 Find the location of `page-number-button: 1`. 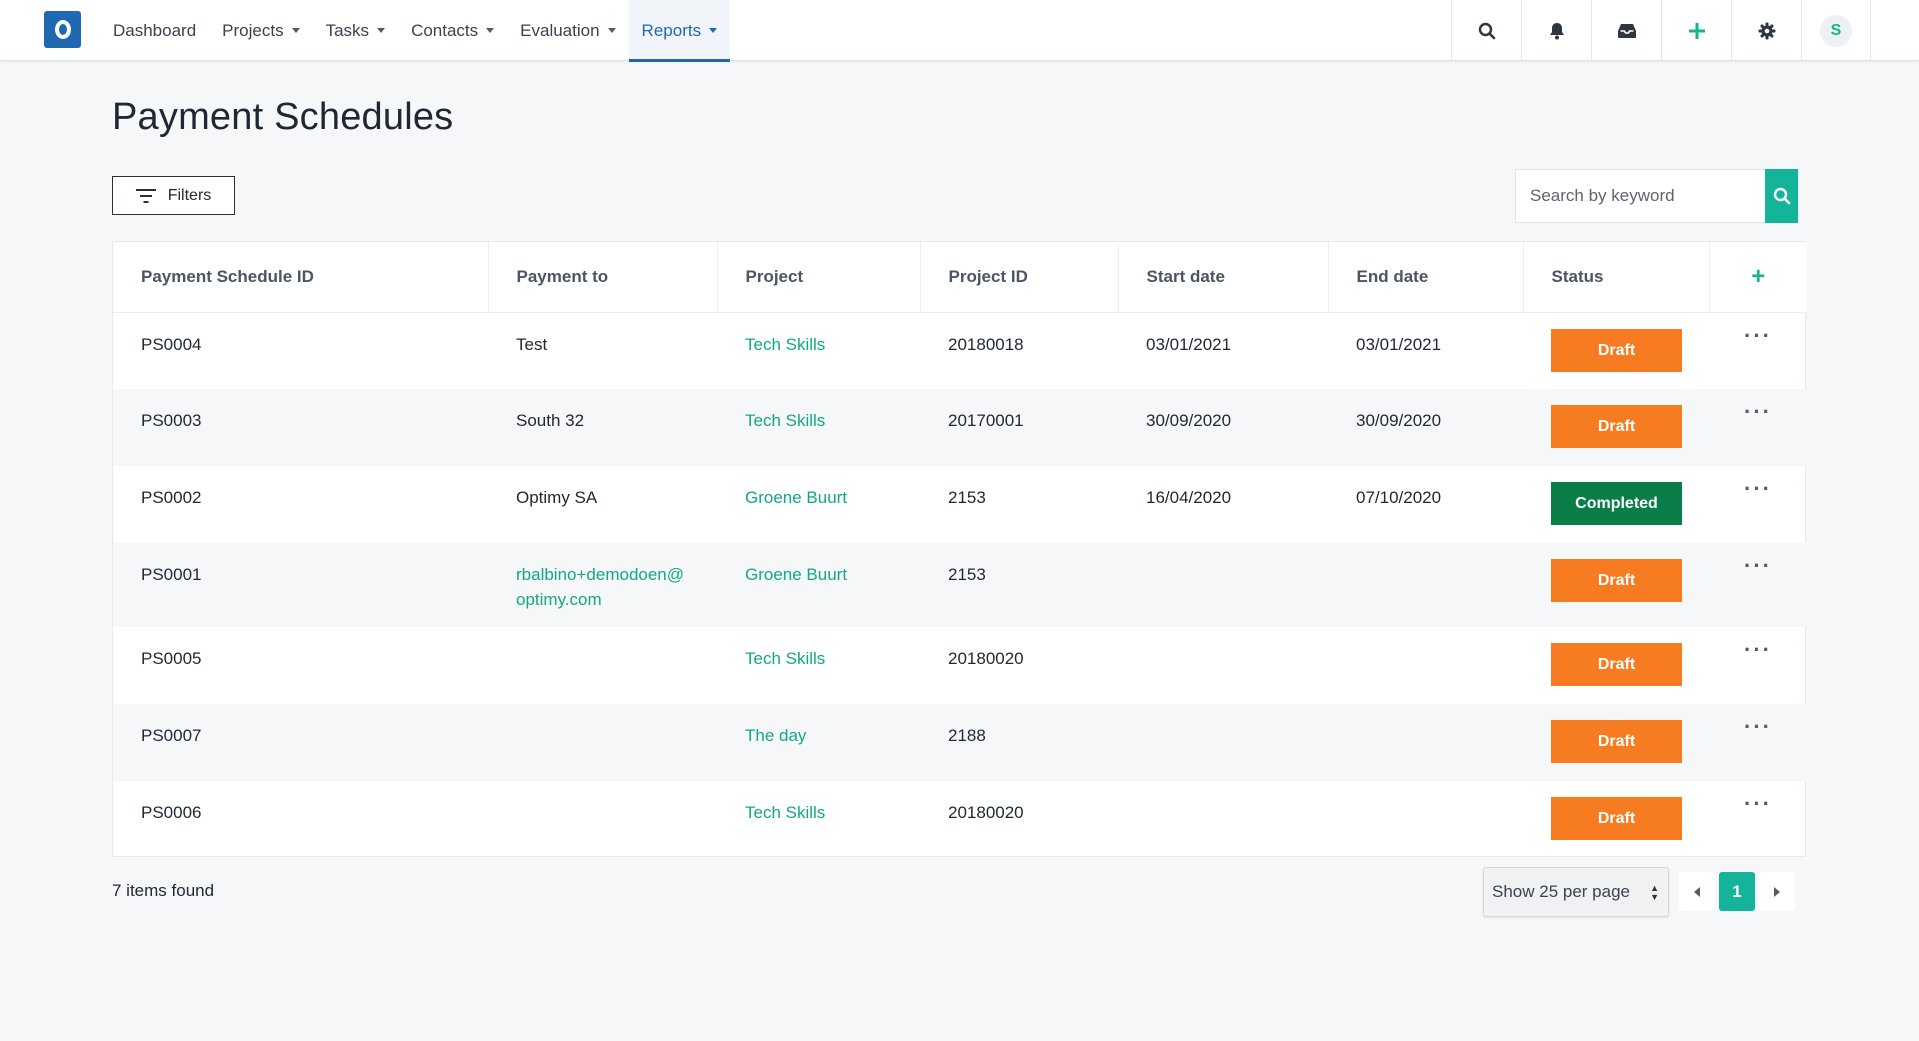

page-number-button: 1 is located at coordinates (1737, 891).